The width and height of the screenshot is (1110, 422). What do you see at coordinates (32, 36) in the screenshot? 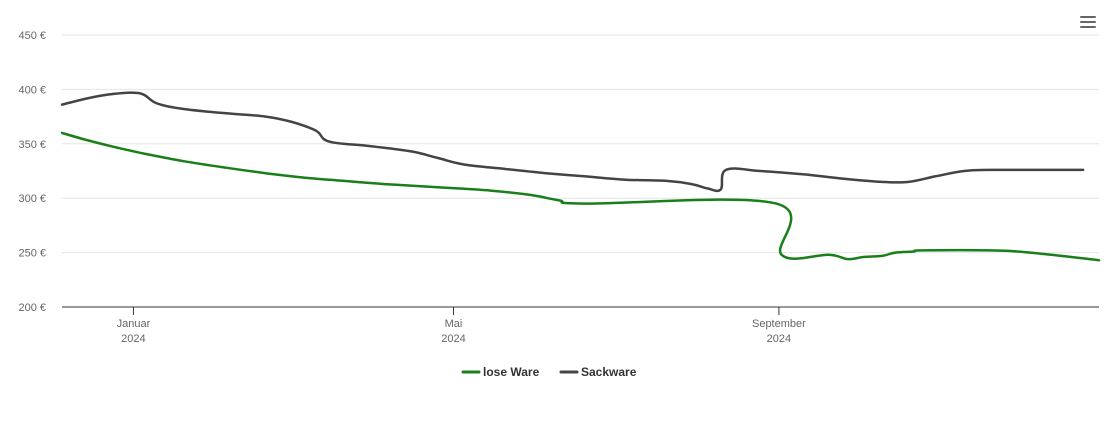
I see `y-tick-label: 450 €` at bounding box center [32, 36].